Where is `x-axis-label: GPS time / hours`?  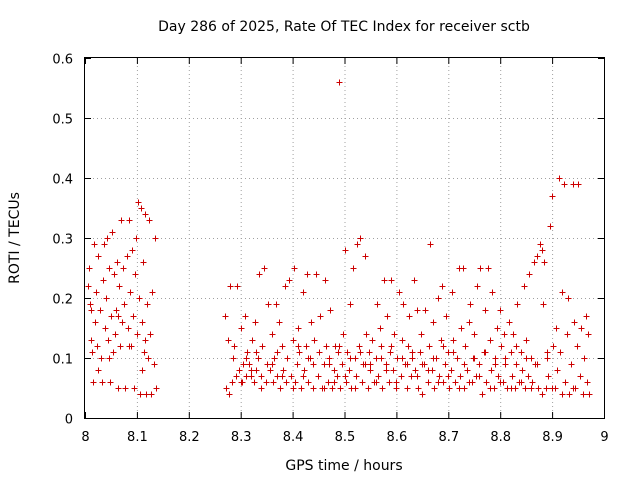
x-axis-label: GPS time / hours is located at coordinates (343, 466).